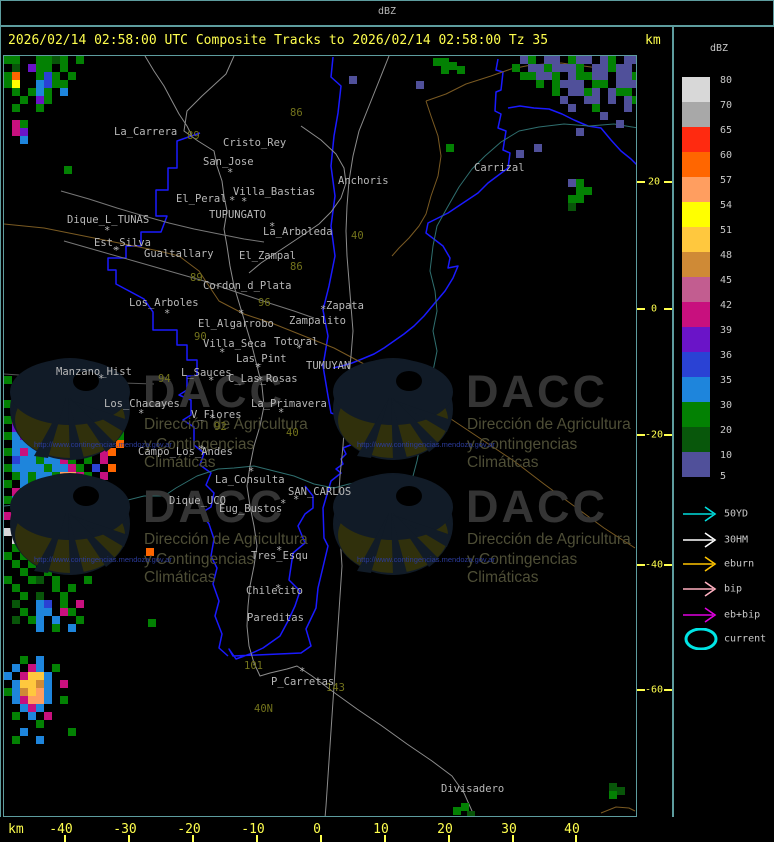  What do you see at coordinates (274, 192) in the screenshot?
I see `town-label: Villa_Bastias` at bounding box center [274, 192].